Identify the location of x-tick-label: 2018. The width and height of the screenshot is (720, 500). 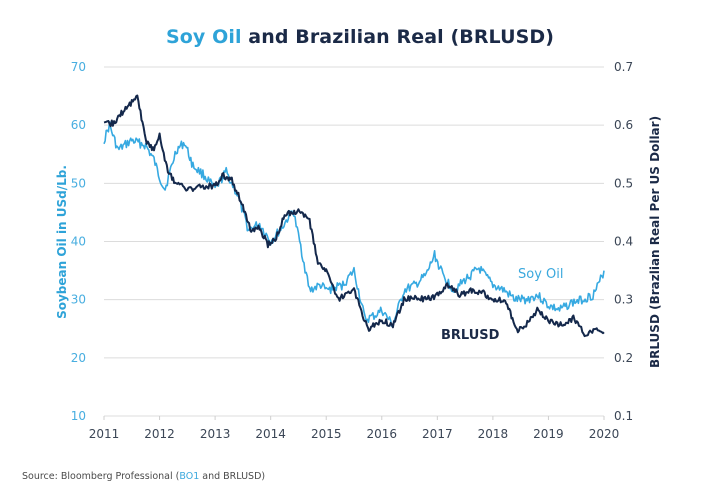
(493, 434).